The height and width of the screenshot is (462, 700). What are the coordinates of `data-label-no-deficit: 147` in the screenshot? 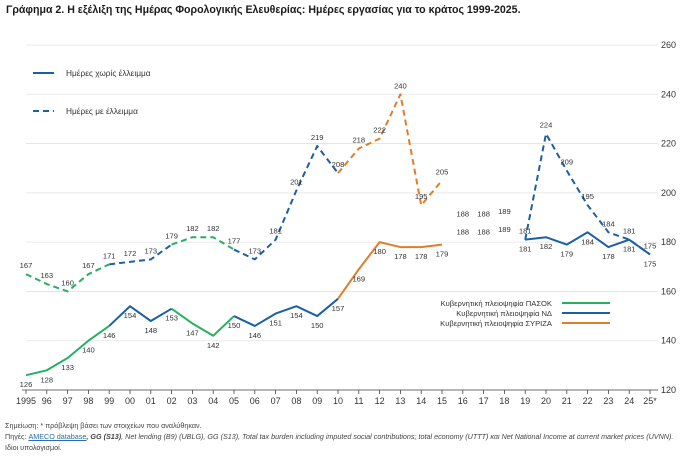 It's located at (192, 332).